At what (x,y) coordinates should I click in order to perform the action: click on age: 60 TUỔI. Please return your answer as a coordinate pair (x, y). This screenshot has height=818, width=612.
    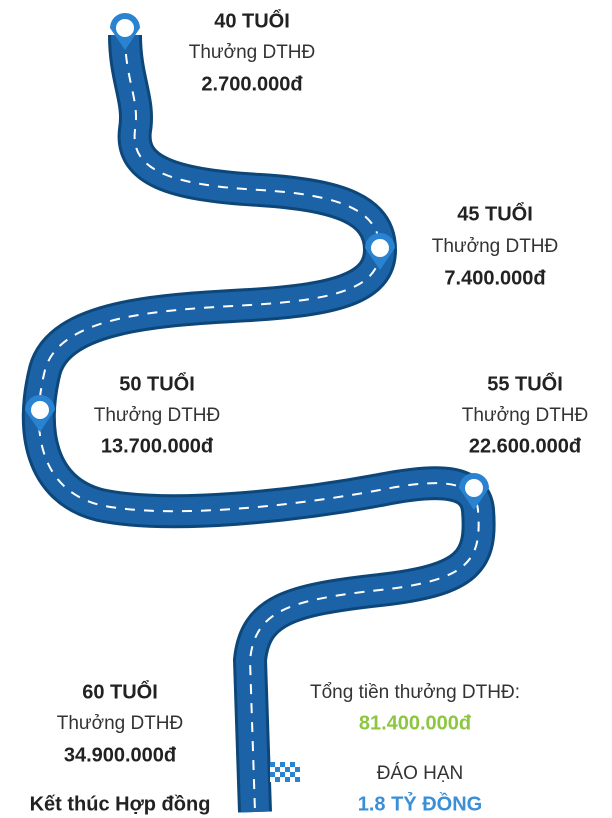
    Looking at the image, I should click on (120, 691).